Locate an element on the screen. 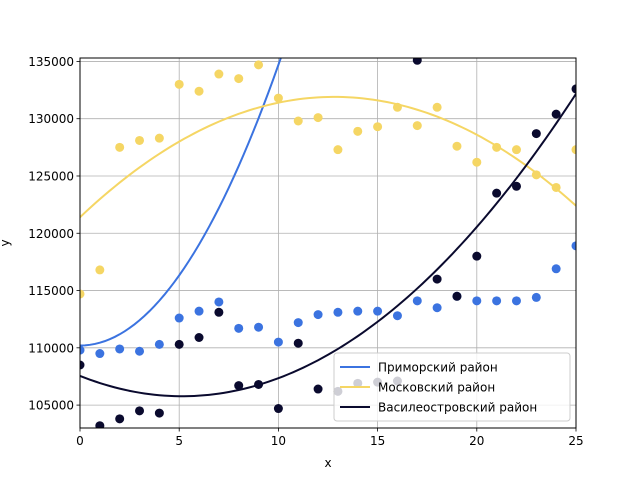  legend-label: Московский район is located at coordinates (436, 388).